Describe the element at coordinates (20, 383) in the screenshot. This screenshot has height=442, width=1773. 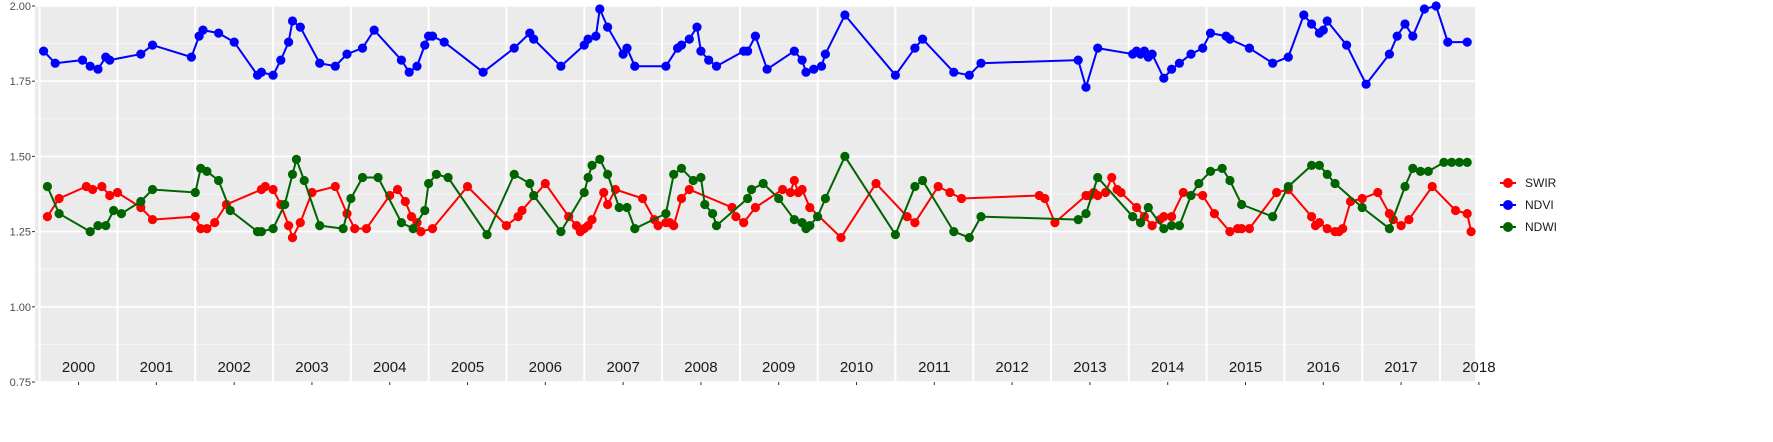
I see `y-tick-label: 0.75` at that location.